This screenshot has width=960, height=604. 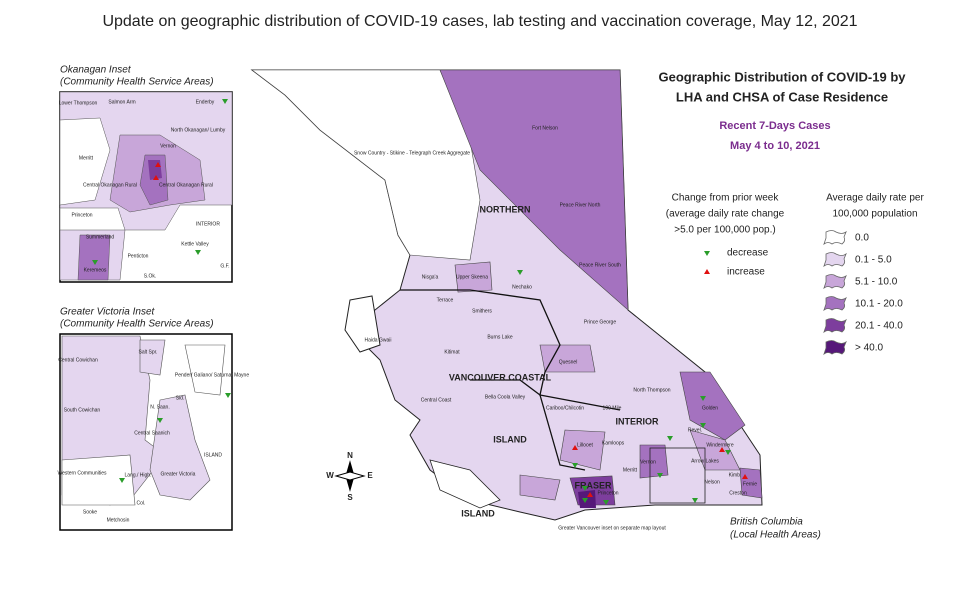 I want to click on map-period: May 4 to 10, 2021, so click(x=775, y=146).